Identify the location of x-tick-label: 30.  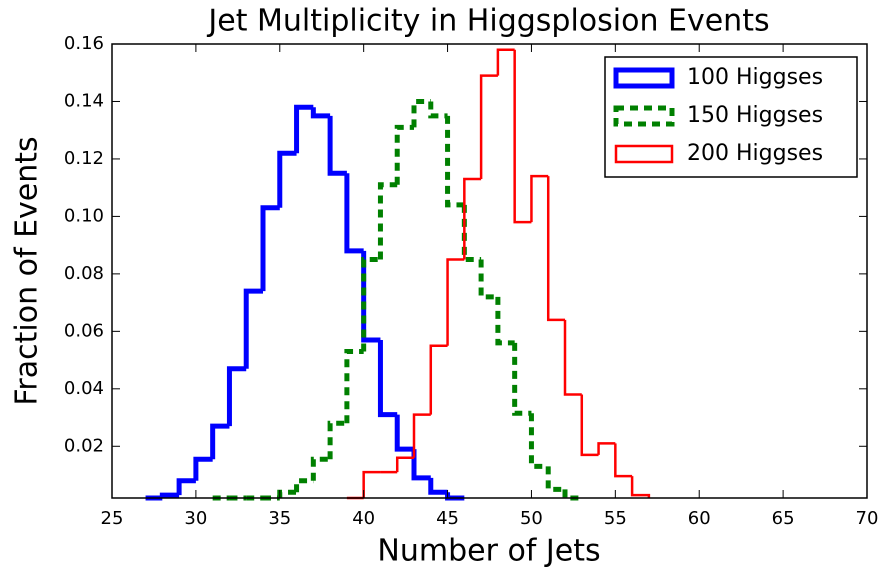
(195, 518).